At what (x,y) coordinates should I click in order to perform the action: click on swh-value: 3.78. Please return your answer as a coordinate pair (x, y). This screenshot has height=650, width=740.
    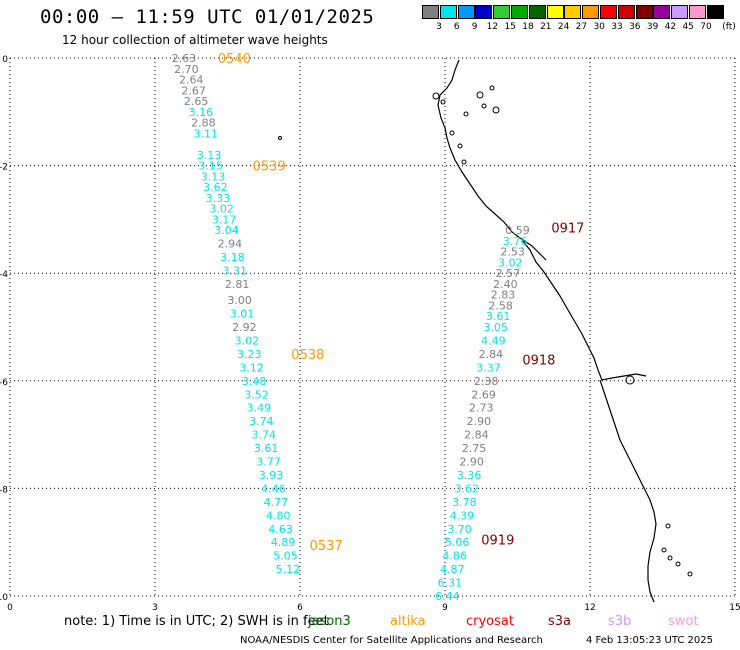
    Looking at the image, I should click on (464, 502).